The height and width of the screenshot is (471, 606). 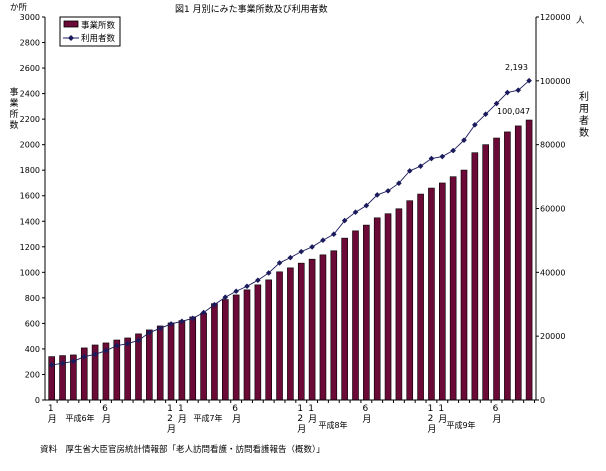 What do you see at coordinates (30, 17) in the screenshot?
I see `left-tick-label: 3000` at bounding box center [30, 17].